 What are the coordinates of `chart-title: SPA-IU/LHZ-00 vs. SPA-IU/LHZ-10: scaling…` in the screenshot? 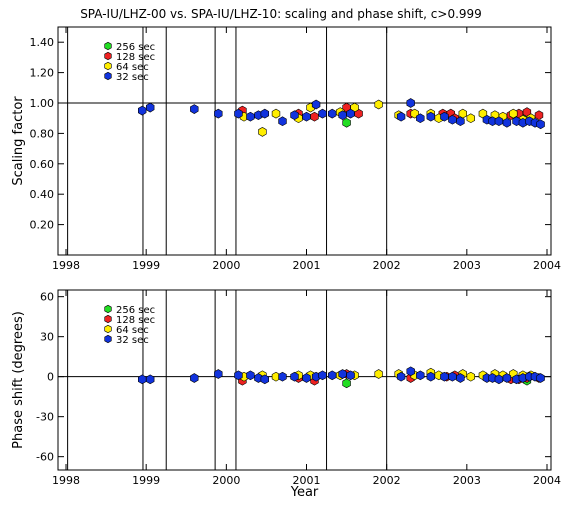 It's located at (281, 14).